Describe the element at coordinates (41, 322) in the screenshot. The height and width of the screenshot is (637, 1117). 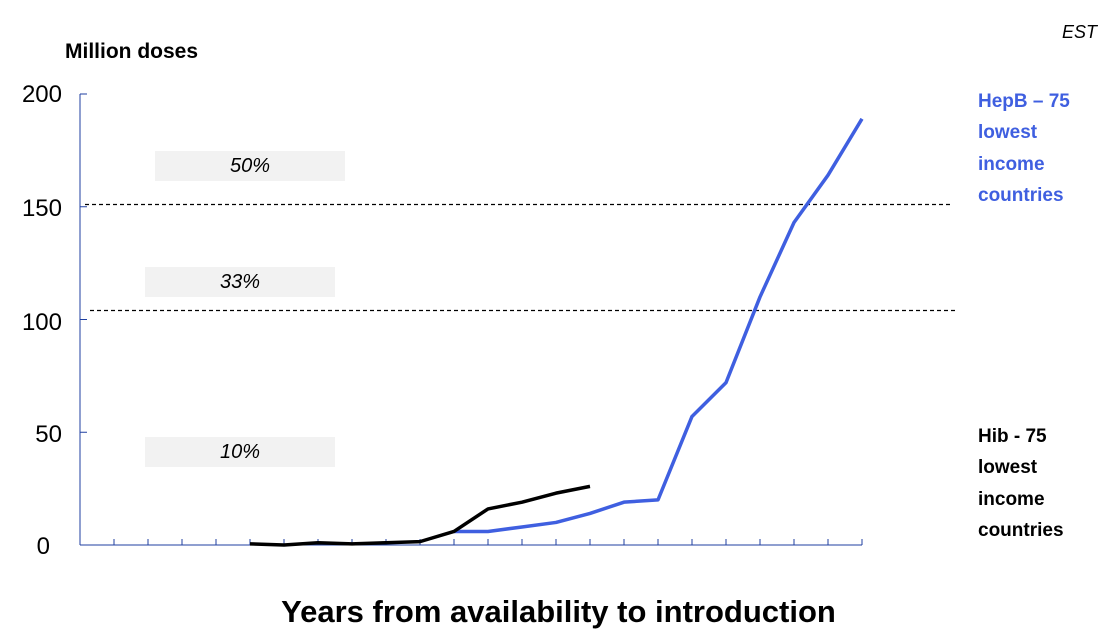
I see `y-tick-label: 100` at that location.